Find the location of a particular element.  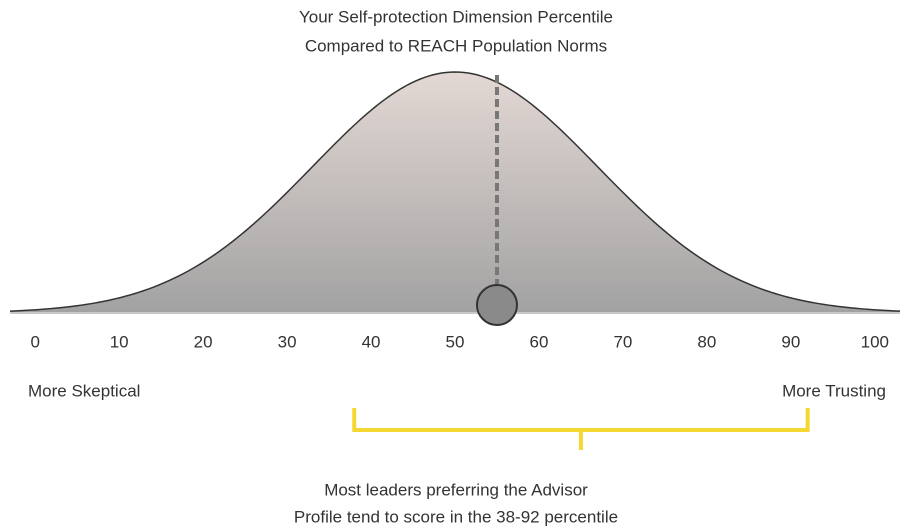

x-tick-label: 0 is located at coordinates (34, 341).